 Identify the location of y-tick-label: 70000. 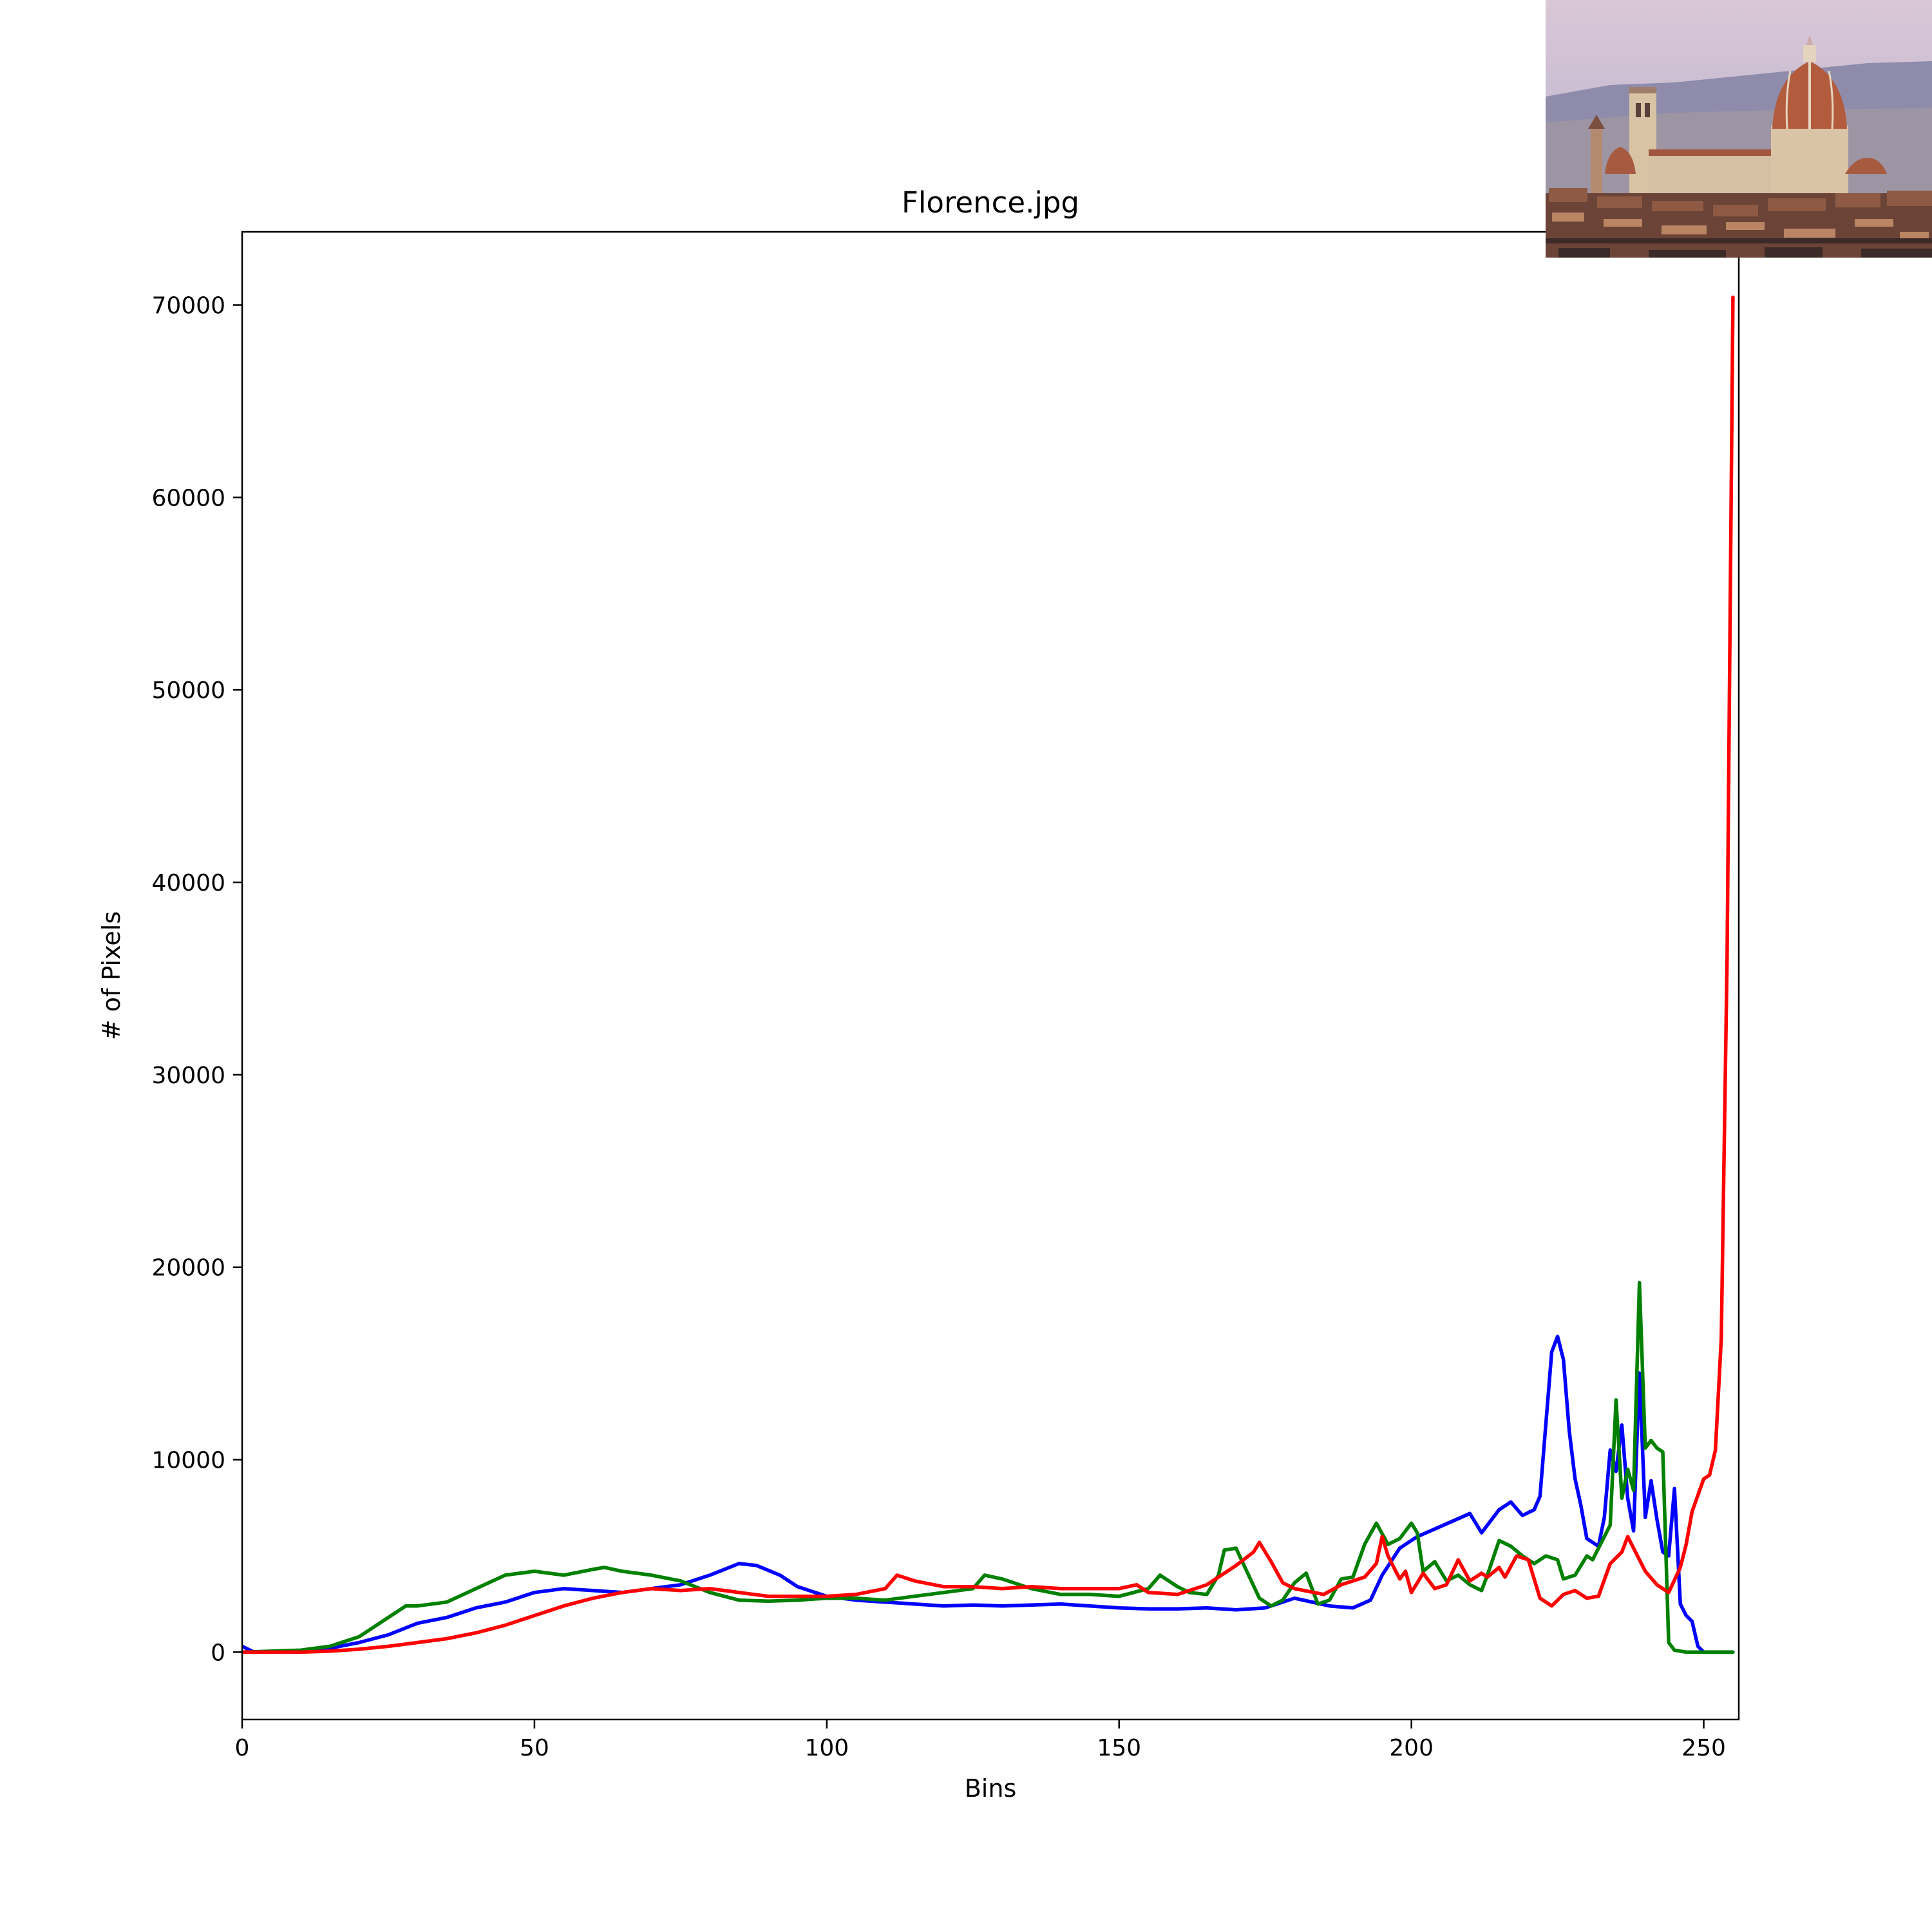
(188, 306).